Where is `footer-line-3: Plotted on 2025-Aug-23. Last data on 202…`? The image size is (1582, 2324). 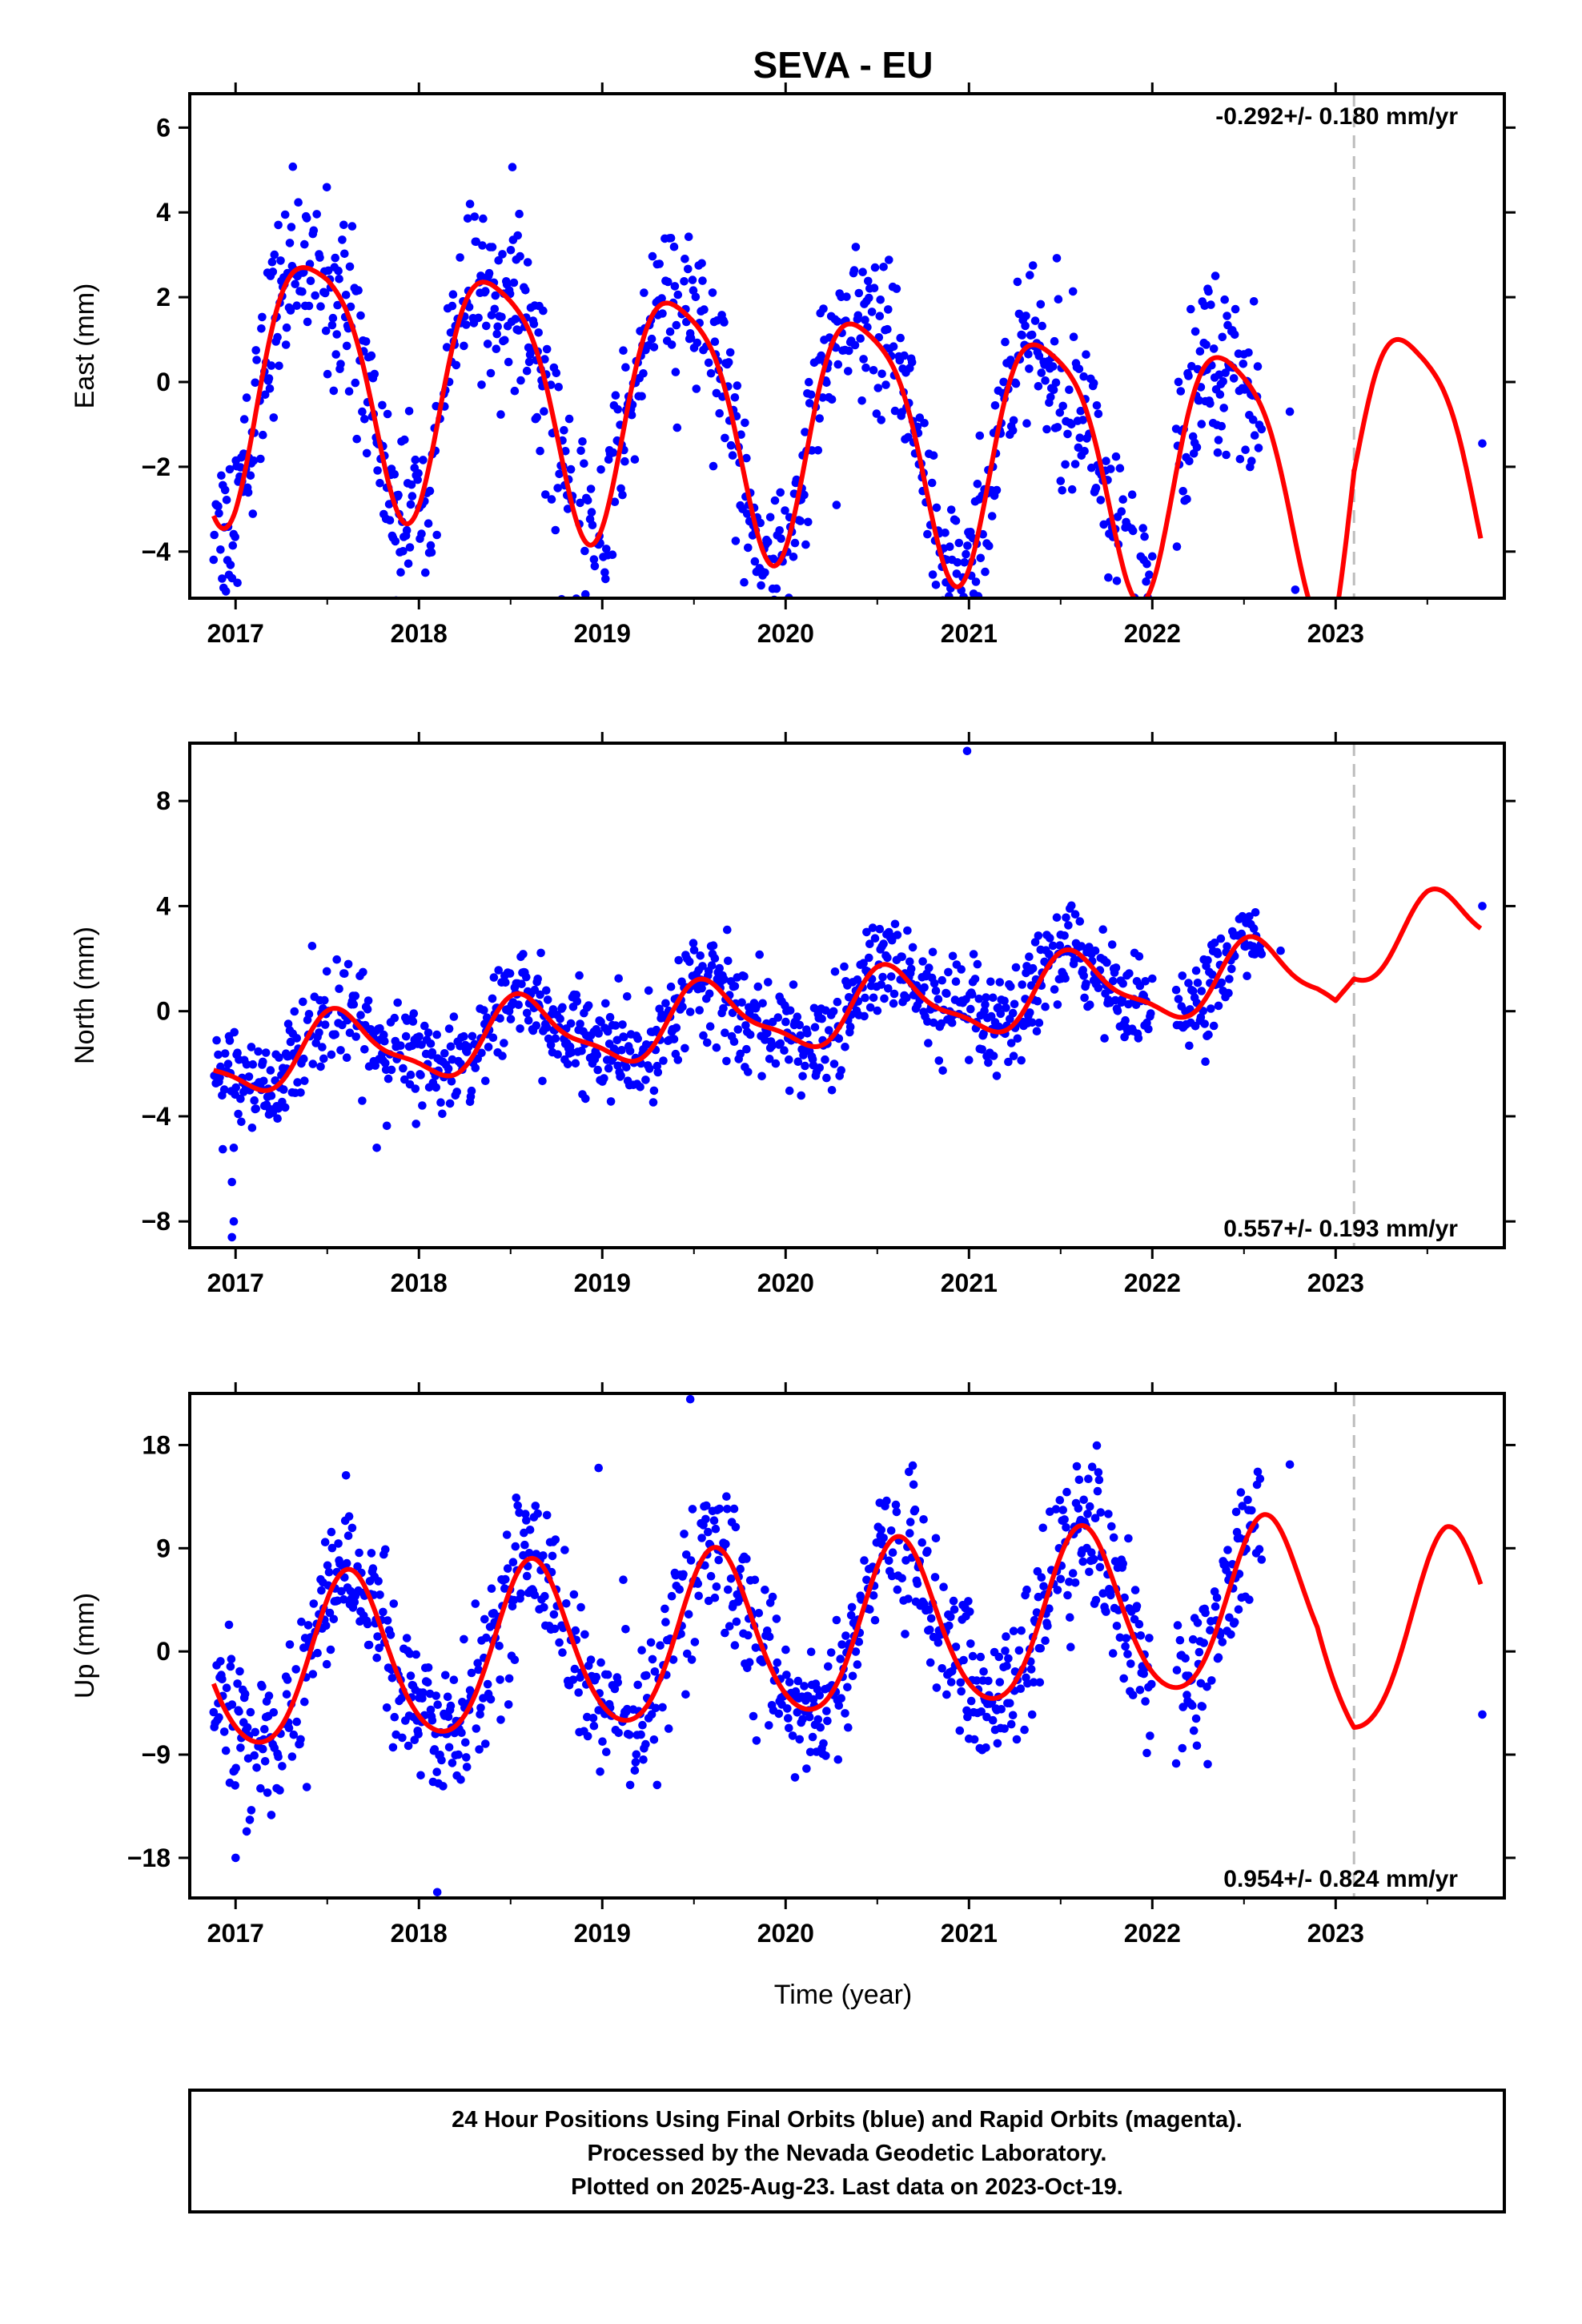
footer-line-3: Plotted on 2025-Aug-23. Last data on 202… is located at coordinates (847, 2187).